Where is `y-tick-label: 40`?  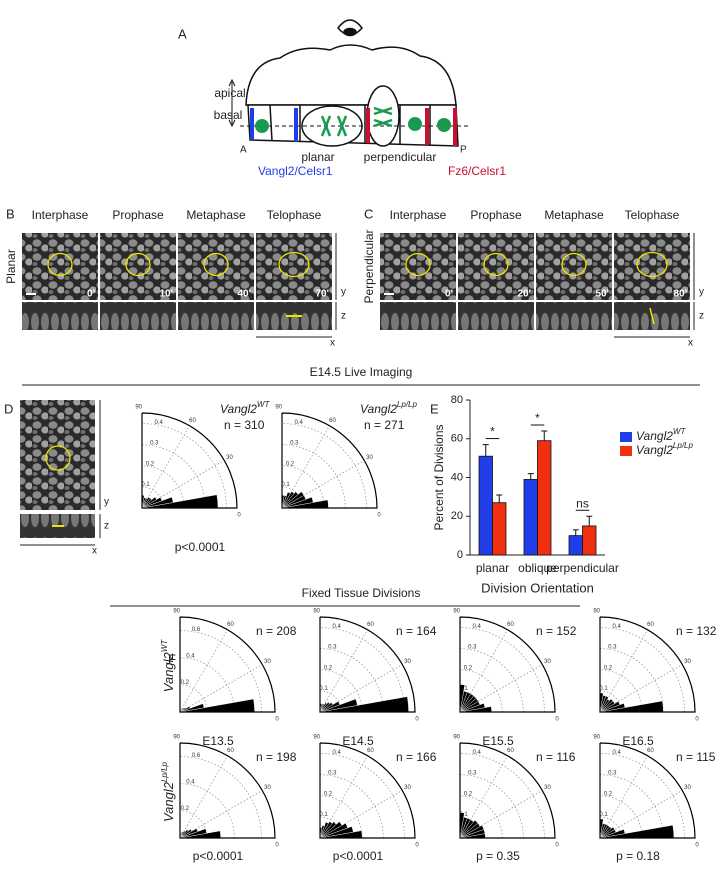
y-tick-label: 40 is located at coordinates (457, 477).